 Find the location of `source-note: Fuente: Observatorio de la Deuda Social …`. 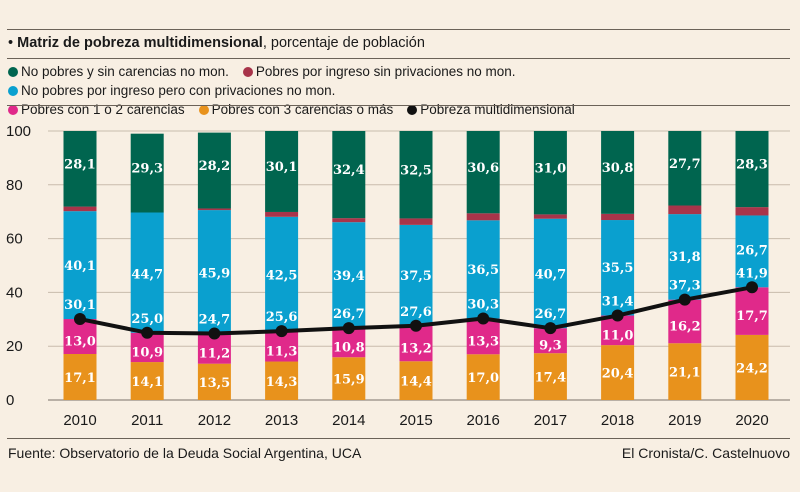

source-note: Fuente: Observatorio de la Deuda Social … is located at coordinates (185, 453).